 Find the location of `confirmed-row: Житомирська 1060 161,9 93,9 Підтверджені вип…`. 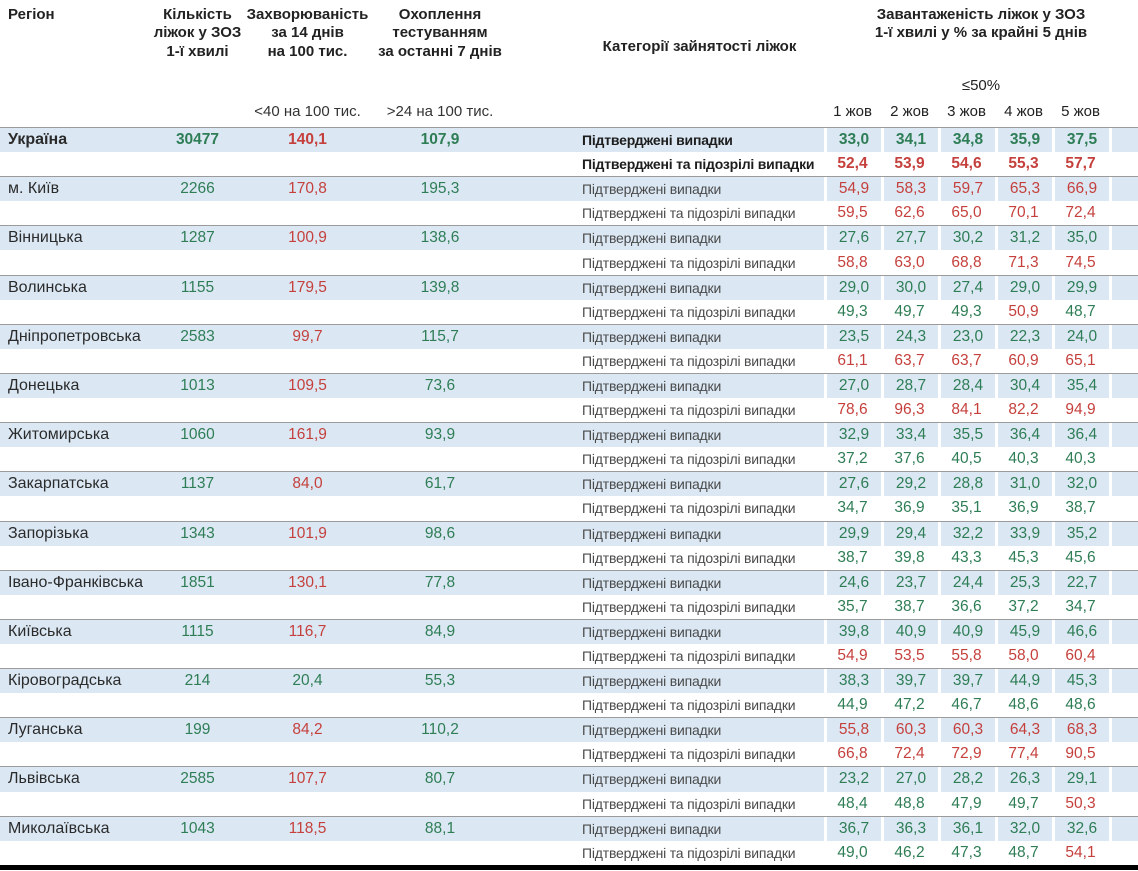

confirmed-row: Житомирська 1060 161,9 93,9 Підтверджені вип… is located at coordinates (569, 435).